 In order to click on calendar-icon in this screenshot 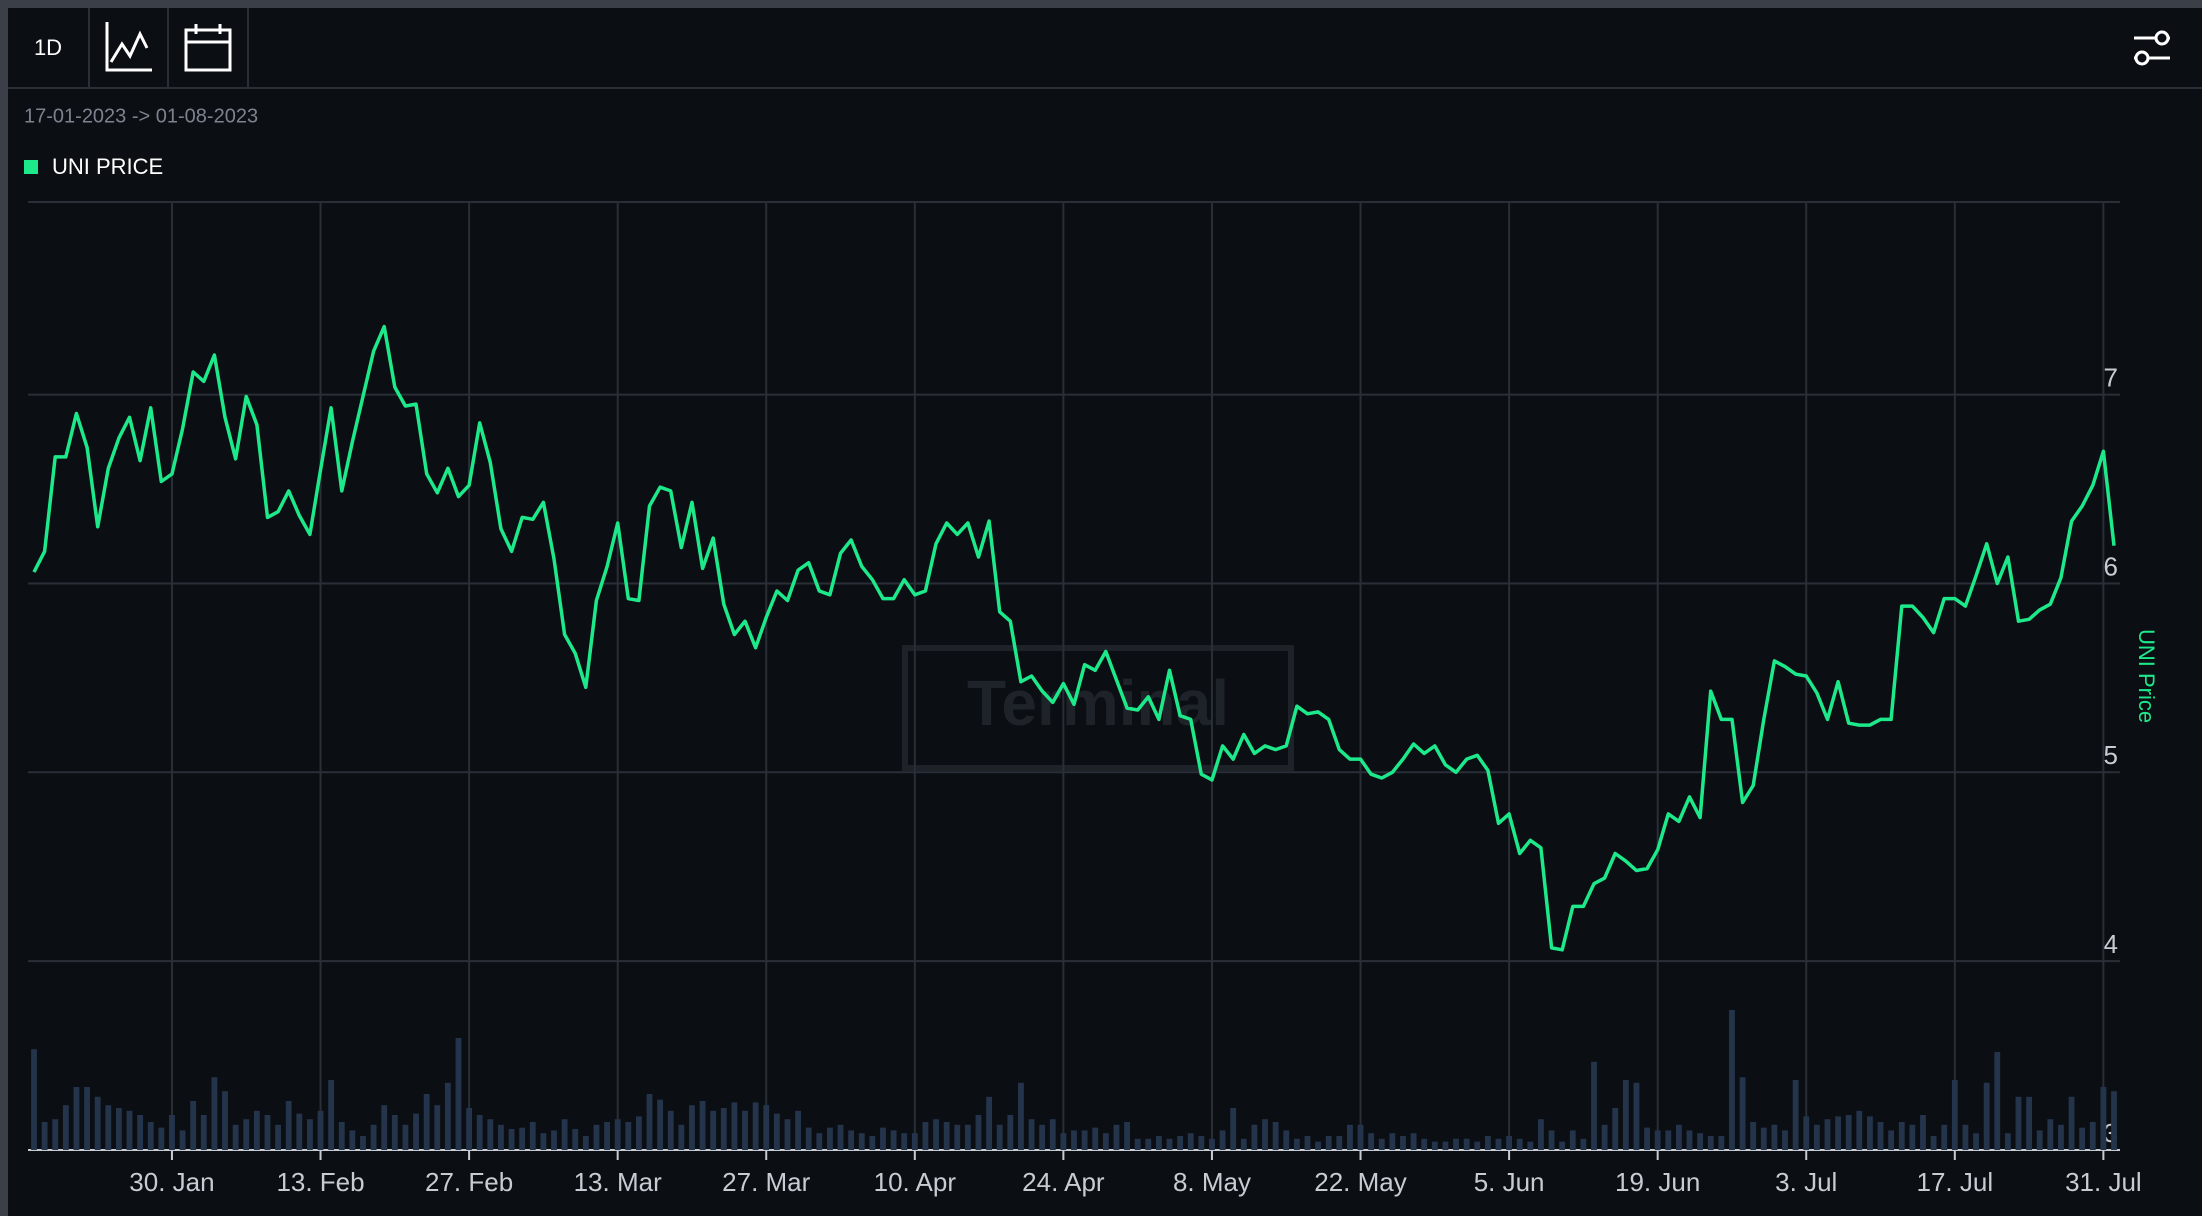, I will do `click(208, 50)`.